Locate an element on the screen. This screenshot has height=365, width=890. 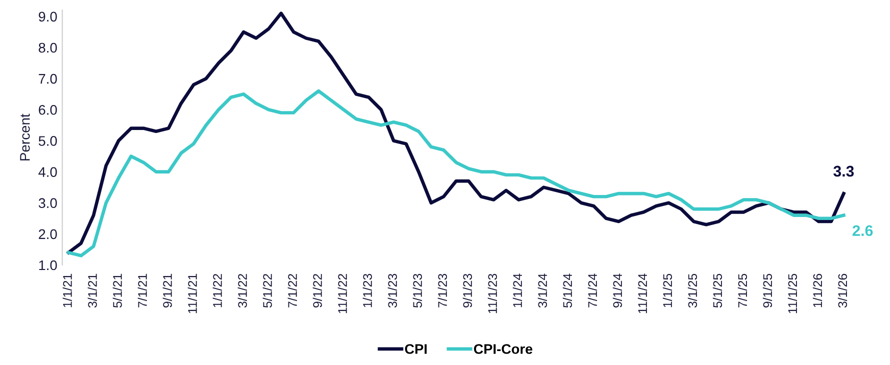
x-tick-label: 5/1/24 is located at coordinates (567, 291).